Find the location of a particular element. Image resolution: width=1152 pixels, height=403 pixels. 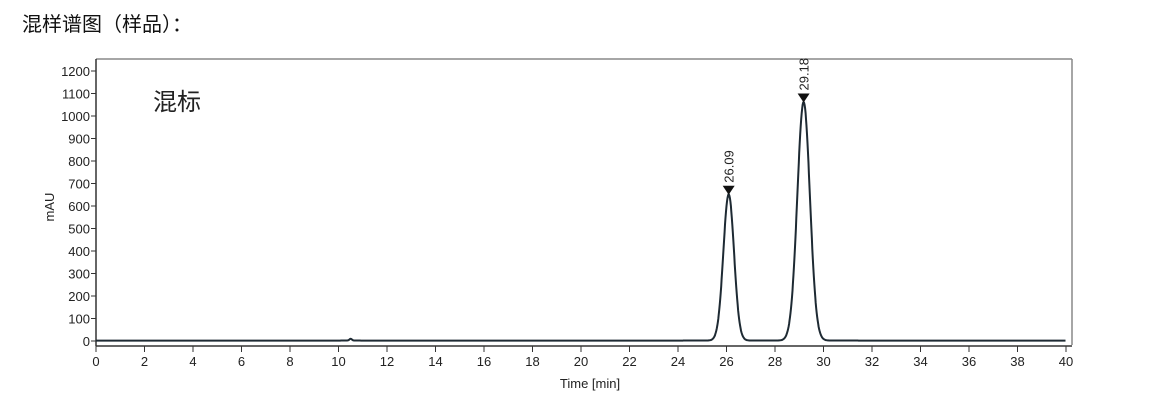

x-tick-label: 32 is located at coordinates (872, 361).